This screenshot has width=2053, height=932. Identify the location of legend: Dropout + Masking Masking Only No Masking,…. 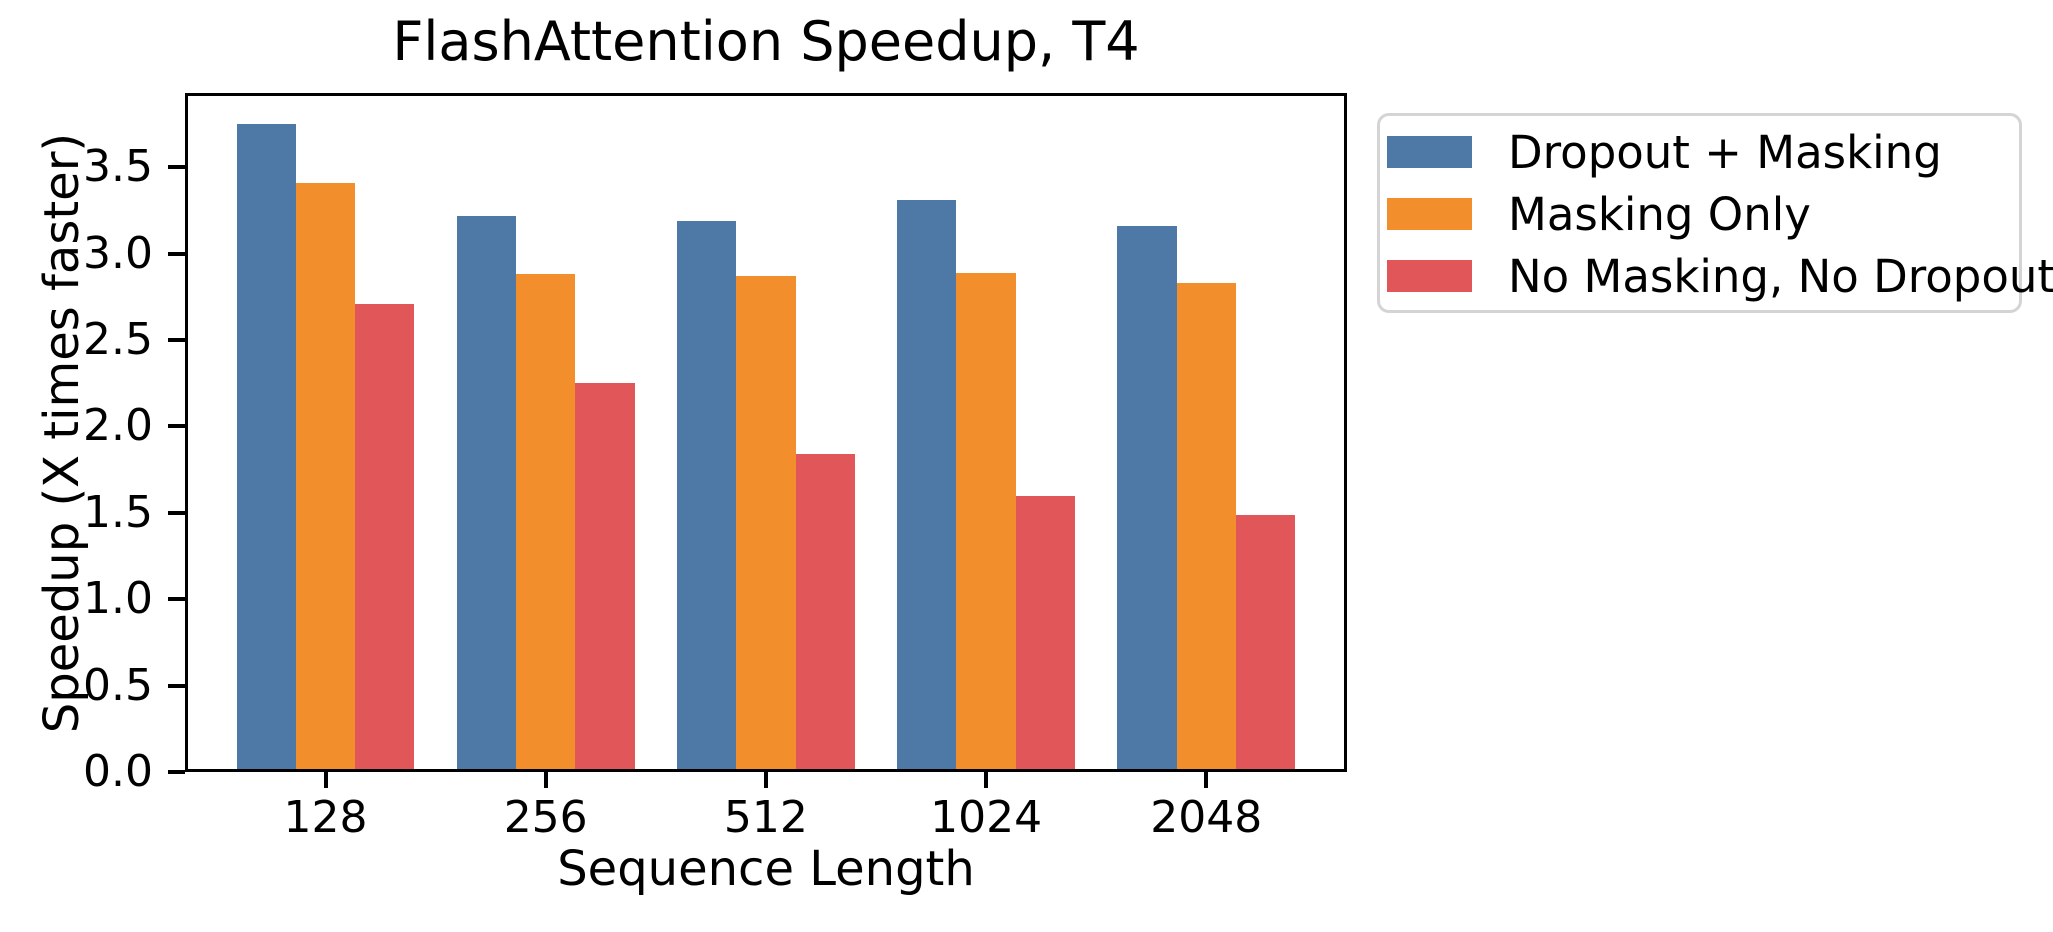
(1715, 213).